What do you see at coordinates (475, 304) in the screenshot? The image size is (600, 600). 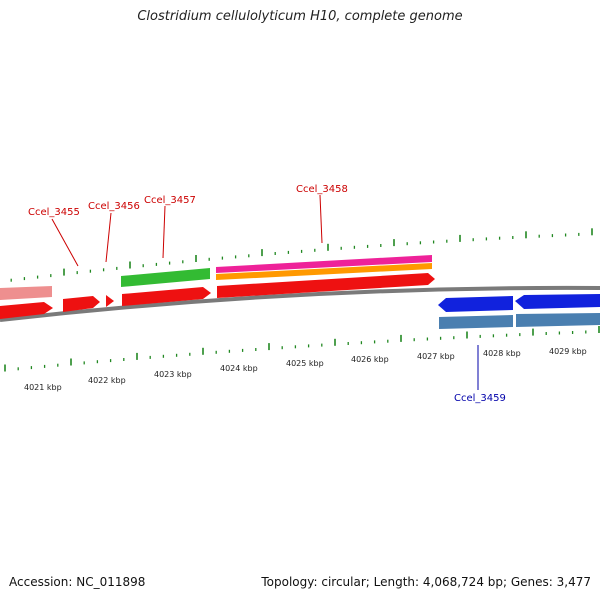 I see `gene-ccel-3459-arrow` at bounding box center [475, 304].